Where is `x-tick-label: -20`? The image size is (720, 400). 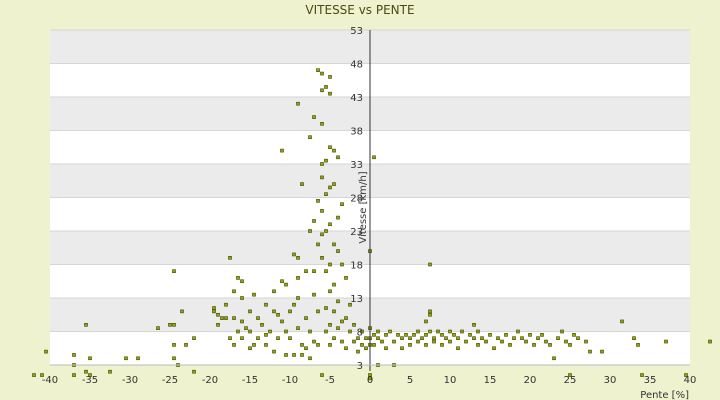 x-tick-label: -20 is located at coordinates (210, 380).